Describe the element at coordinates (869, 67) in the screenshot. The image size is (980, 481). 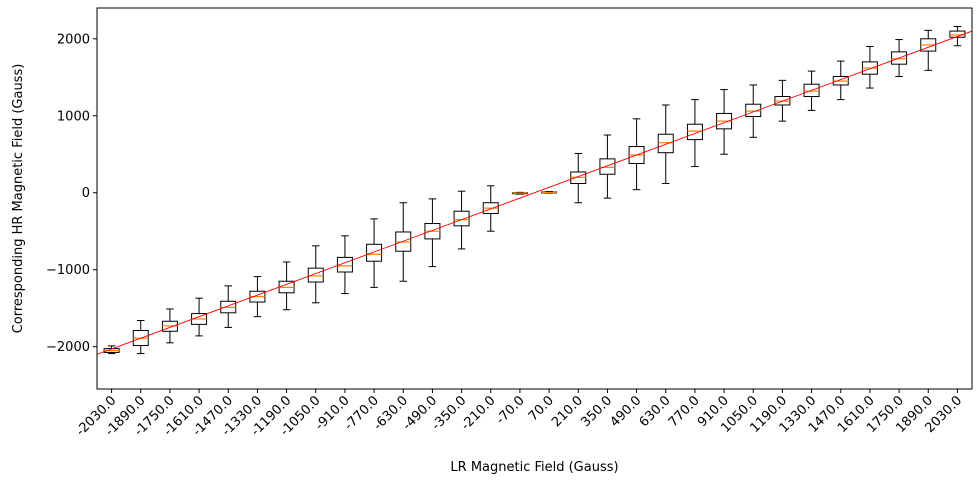
I see `box-1610.0` at that location.